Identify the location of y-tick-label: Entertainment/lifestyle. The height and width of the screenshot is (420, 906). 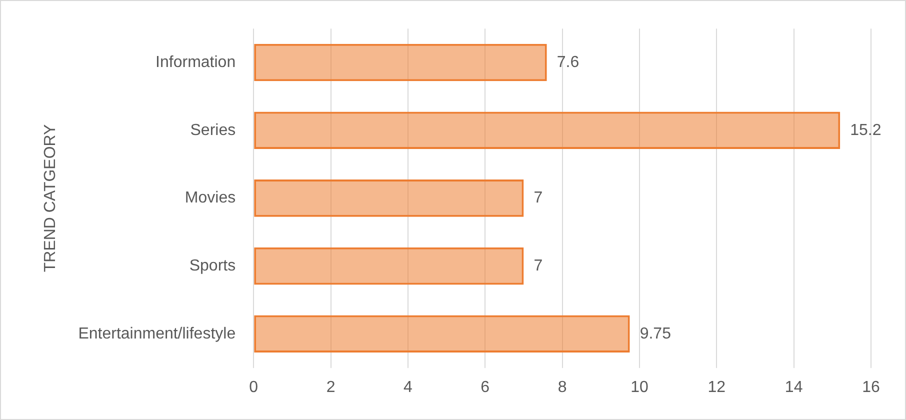
(157, 333).